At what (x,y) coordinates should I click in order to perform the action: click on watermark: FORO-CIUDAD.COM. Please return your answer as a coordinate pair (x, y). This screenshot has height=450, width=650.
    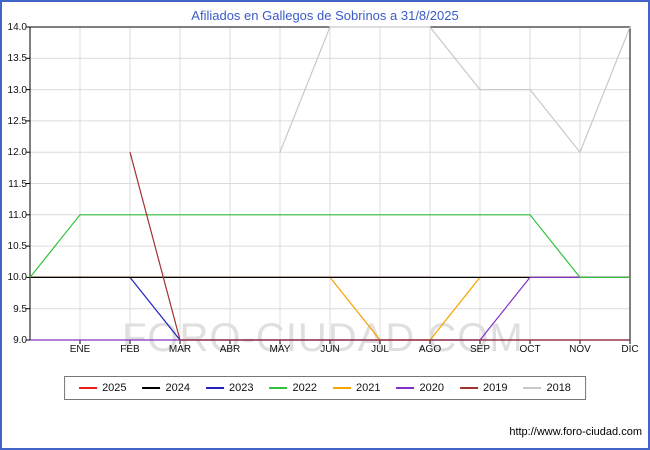
    Looking at the image, I should click on (323, 338).